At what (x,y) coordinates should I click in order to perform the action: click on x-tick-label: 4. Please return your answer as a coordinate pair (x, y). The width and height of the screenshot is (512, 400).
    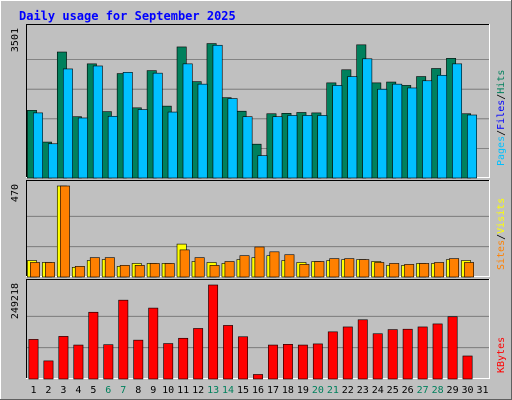
    Looking at the image, I should click on (78, 390).